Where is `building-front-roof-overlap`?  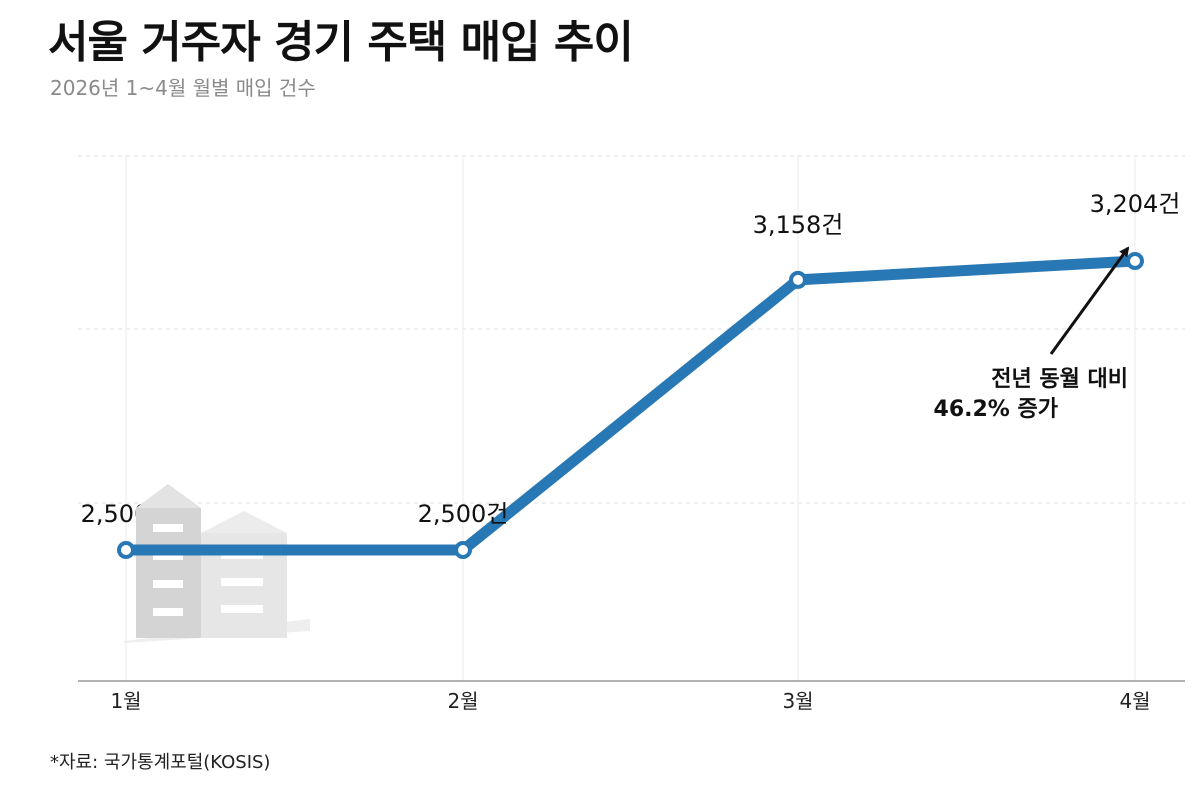
building-front-roof-overlap is located at coordinates (168, 496).